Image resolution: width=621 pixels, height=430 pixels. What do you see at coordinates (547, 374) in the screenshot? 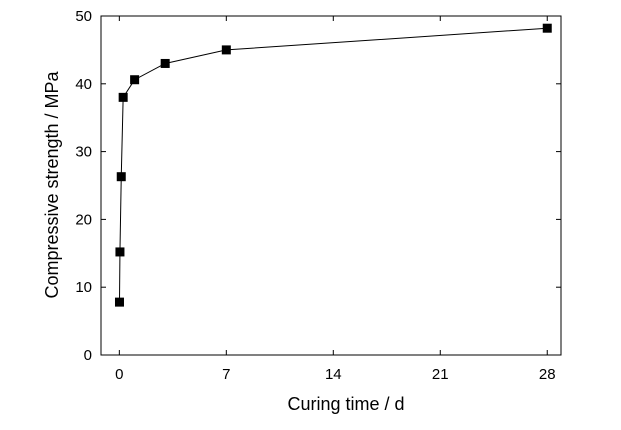
I see `x-tick-label: 28` at bounding box center [547, 374].